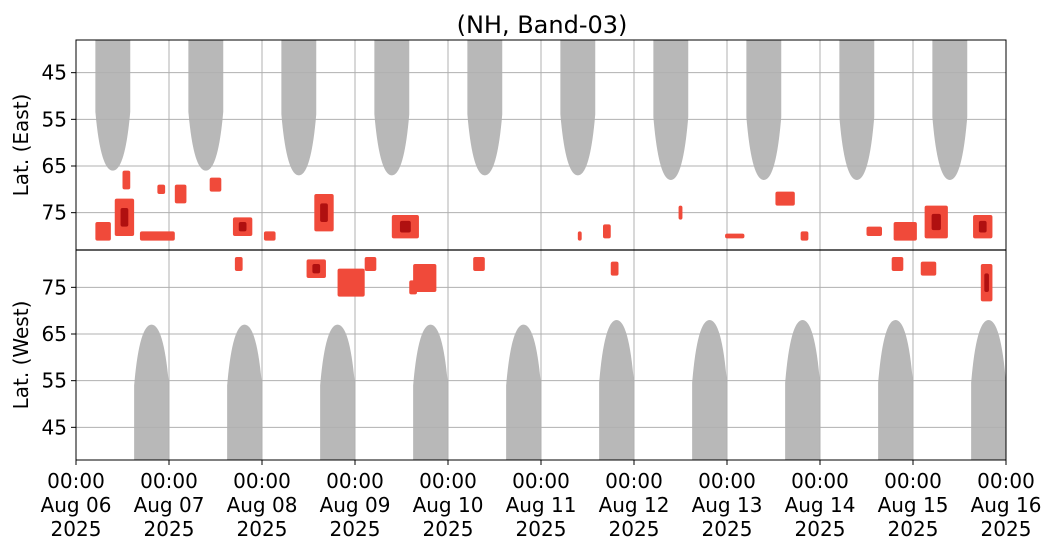 Image resolution: width=1056 pixels, height=556 pixels. Describe the element at coordinates (54, 213) in the screenshot. I see `y-tick-label-east: 75` at that location.